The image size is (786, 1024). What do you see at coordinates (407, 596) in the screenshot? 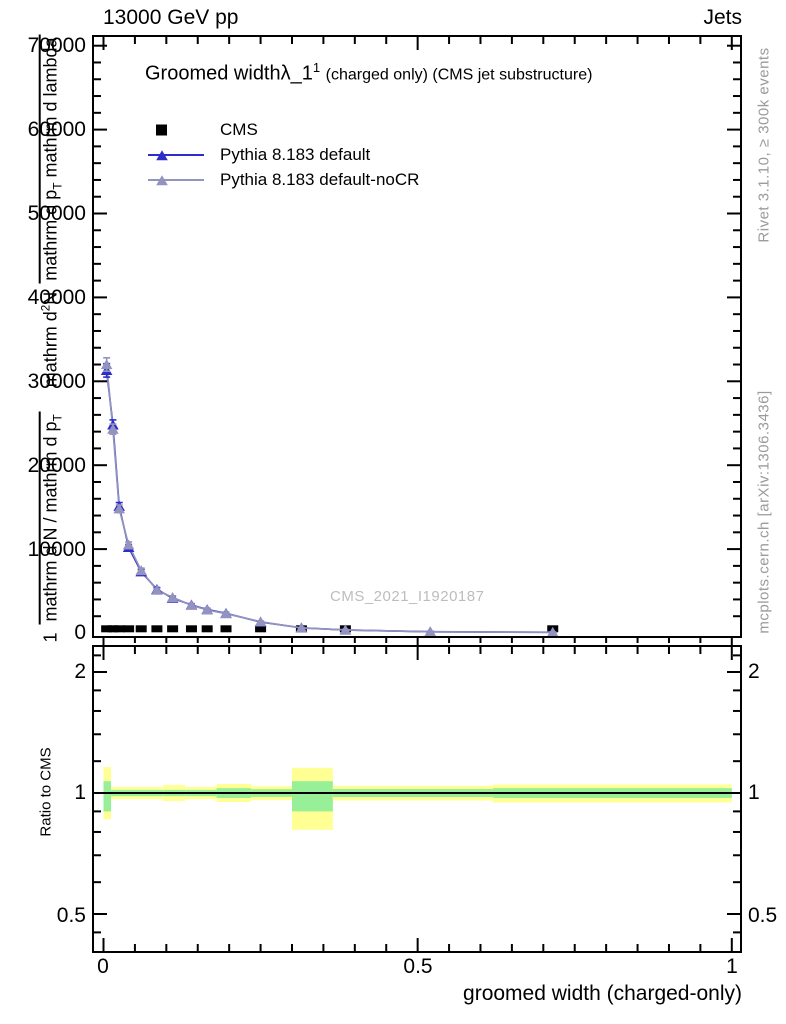
I see `watermark-analysis-id: CMS_2021_I1920187` at bounding box center [407, 596].